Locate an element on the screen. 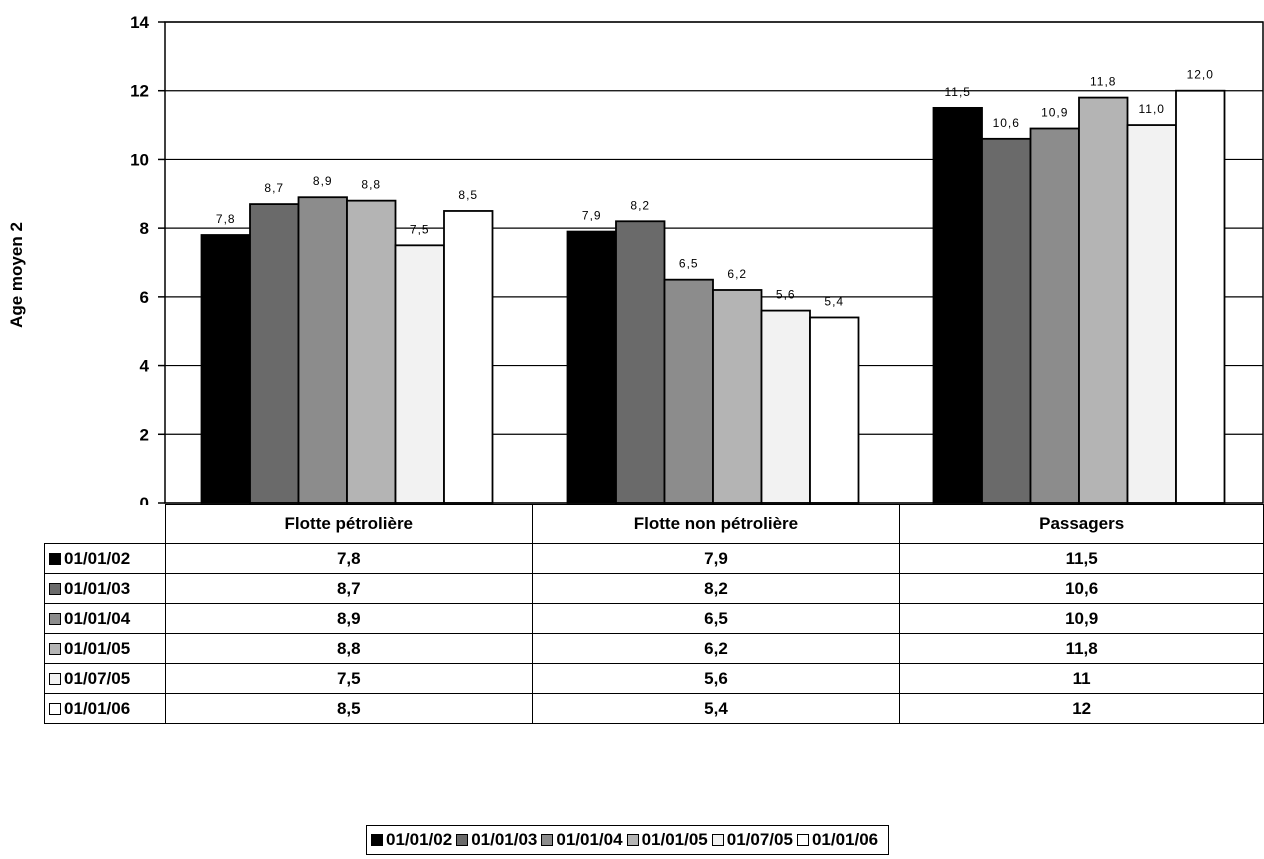 The width and height of the screenshot is (1264, 859). table-cell: 7,8 is located at coordinates (348, 558).